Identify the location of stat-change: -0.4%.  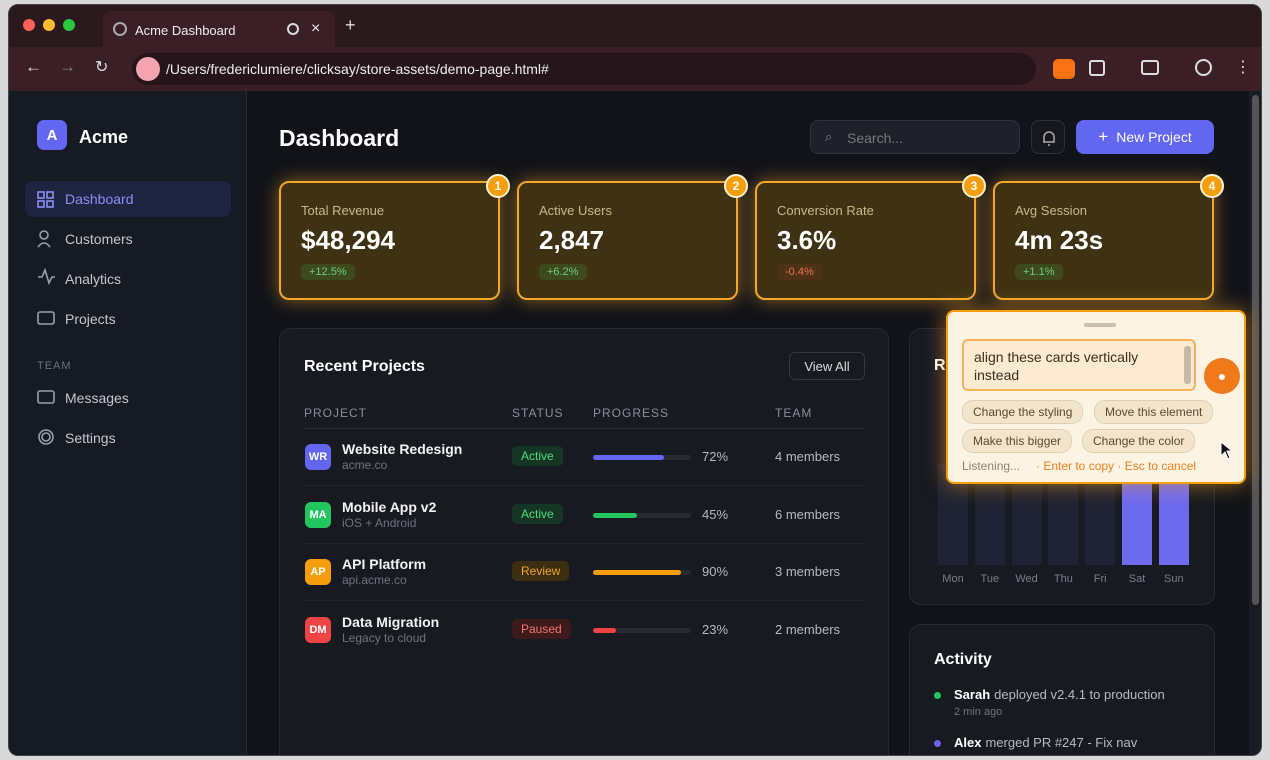
(799, 272).